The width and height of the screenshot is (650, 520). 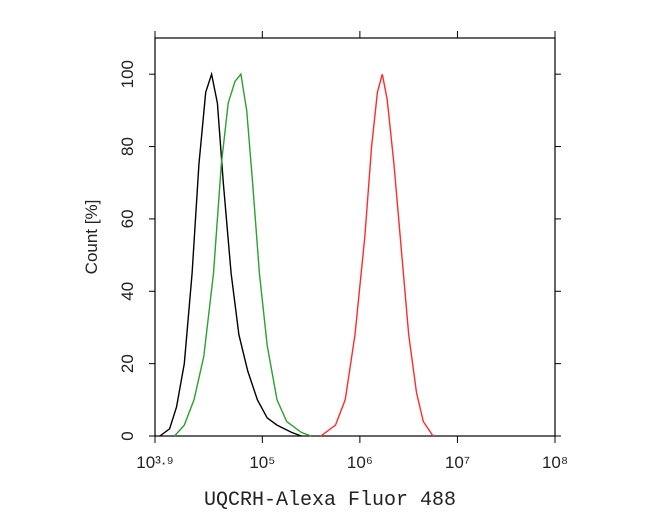 What do you see at coordinates (377, 255) in the screenshot?
I see `series-line` at bounding box center [377, 255].